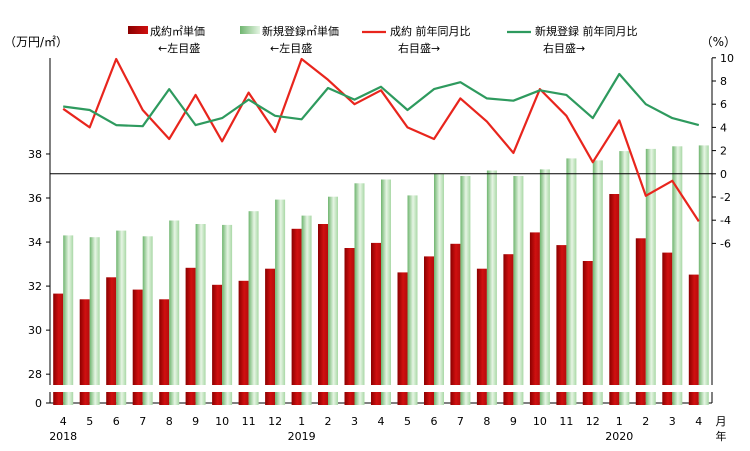 This screenshot has width=750, height=451. What do you see at coordinates (381, 100) in the screenshot?
I see `line-new-listing-yoy` at bounding box center [381, 100].